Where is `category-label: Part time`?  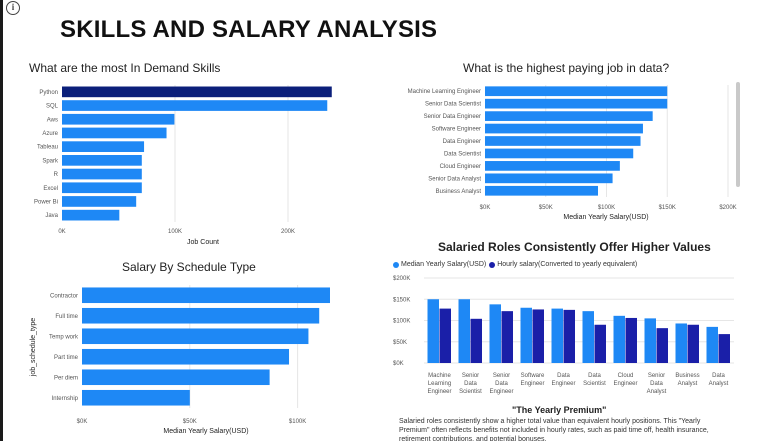
category-label: Part time is located at coordinates (66, 358).